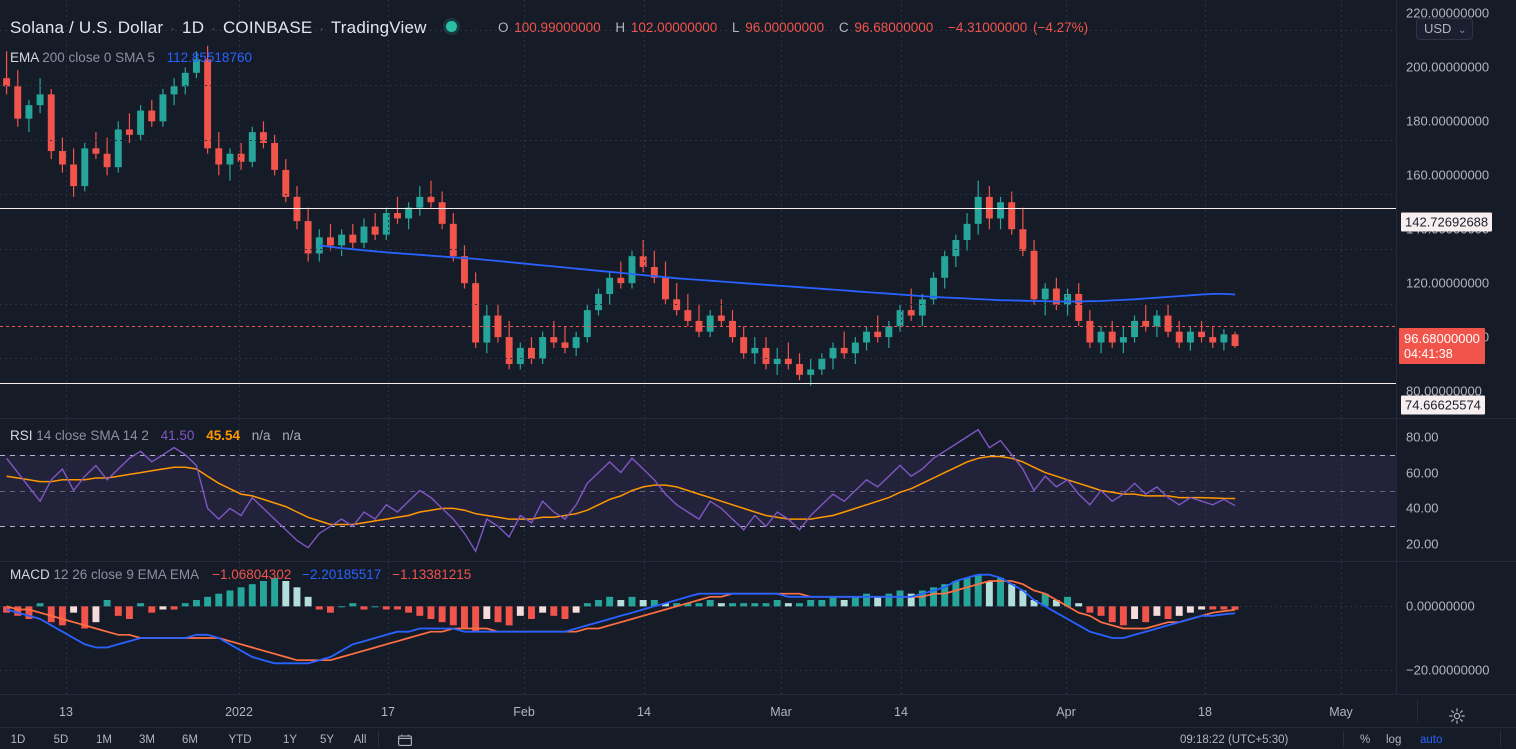 This screenshot has height=749, width=1516. I want to click on range-button-1y: 1Y, so click(290, 740).